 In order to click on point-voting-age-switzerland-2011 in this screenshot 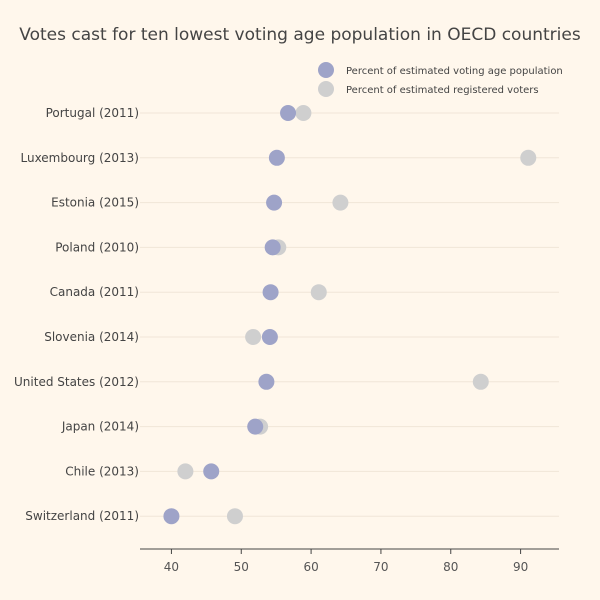, I will do `click(171, 516)`.